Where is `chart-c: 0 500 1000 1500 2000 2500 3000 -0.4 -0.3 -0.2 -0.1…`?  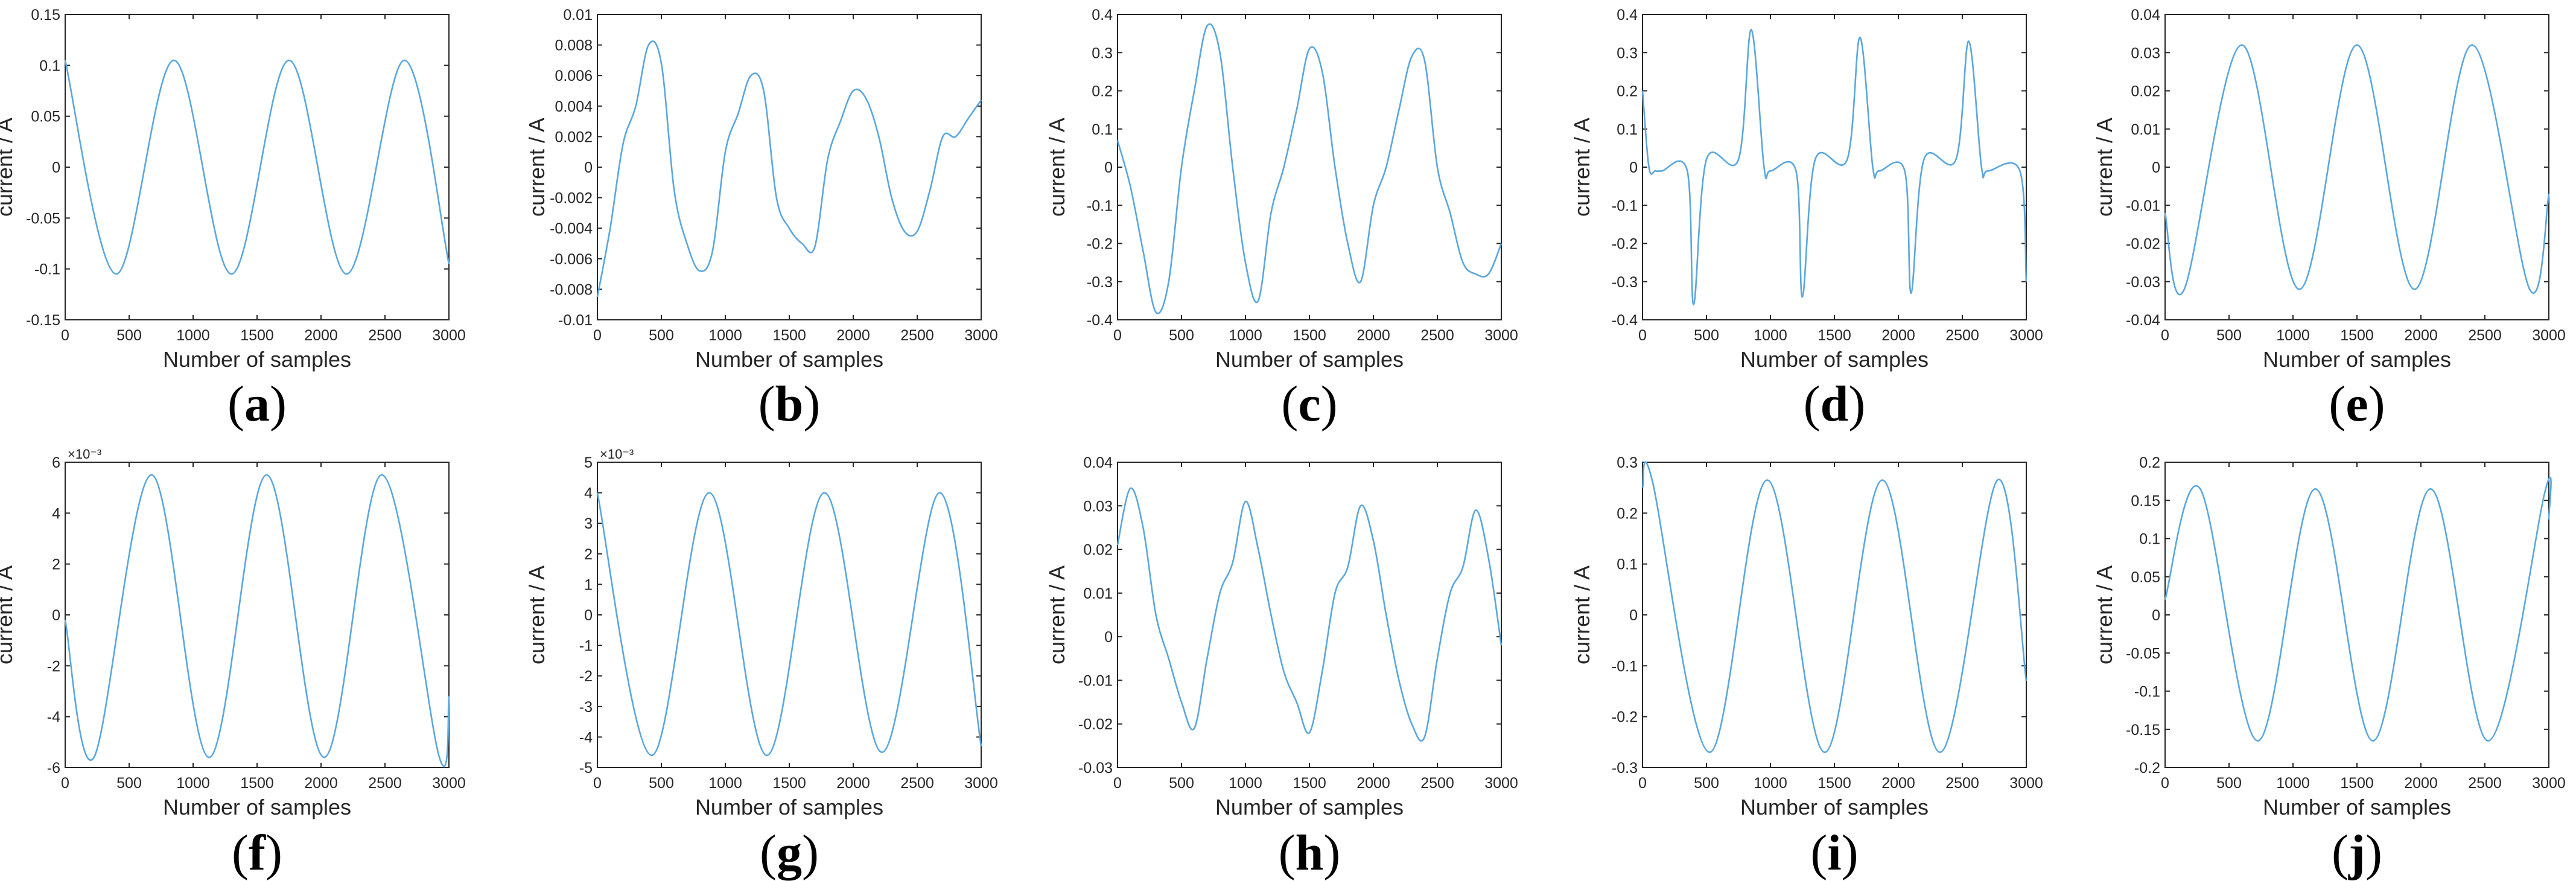
chart-c: 0 500 1000 1500 2000 2500 3000 -0.4 -0.3 -0.2 -0.1… is located at coordinates (1281, 189).